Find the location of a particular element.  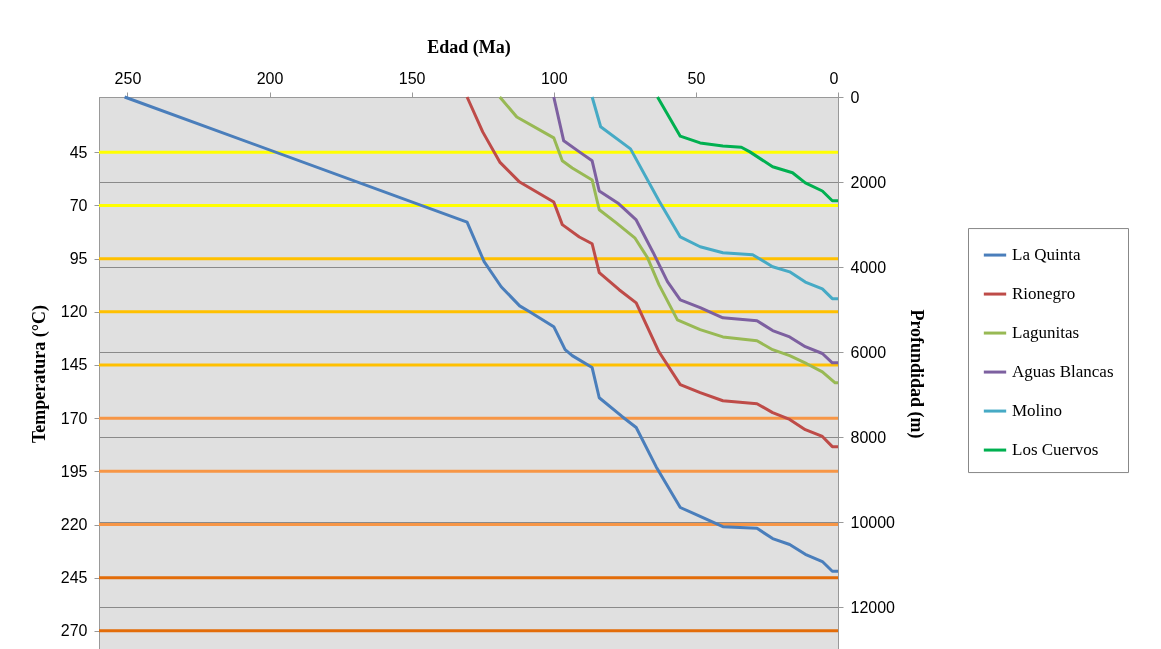

x-tick-label: 0 is located at coordinates (834, 78).